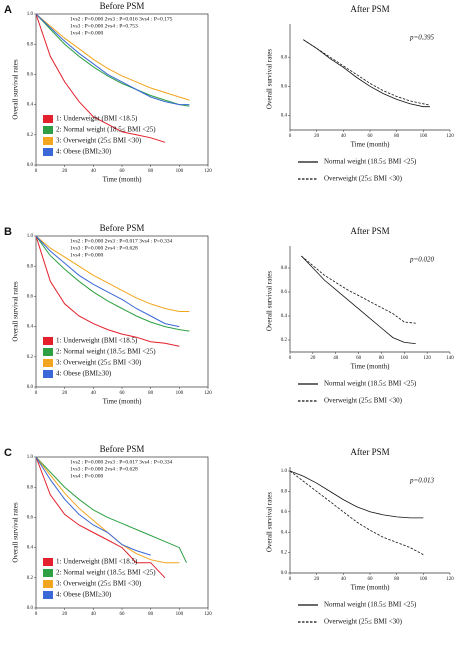 The image size is (474, 666). What do you see at coordinates (369, 9) in the screenshot?
I see `chart-title: After PSM` at bounding box center [369, 9].